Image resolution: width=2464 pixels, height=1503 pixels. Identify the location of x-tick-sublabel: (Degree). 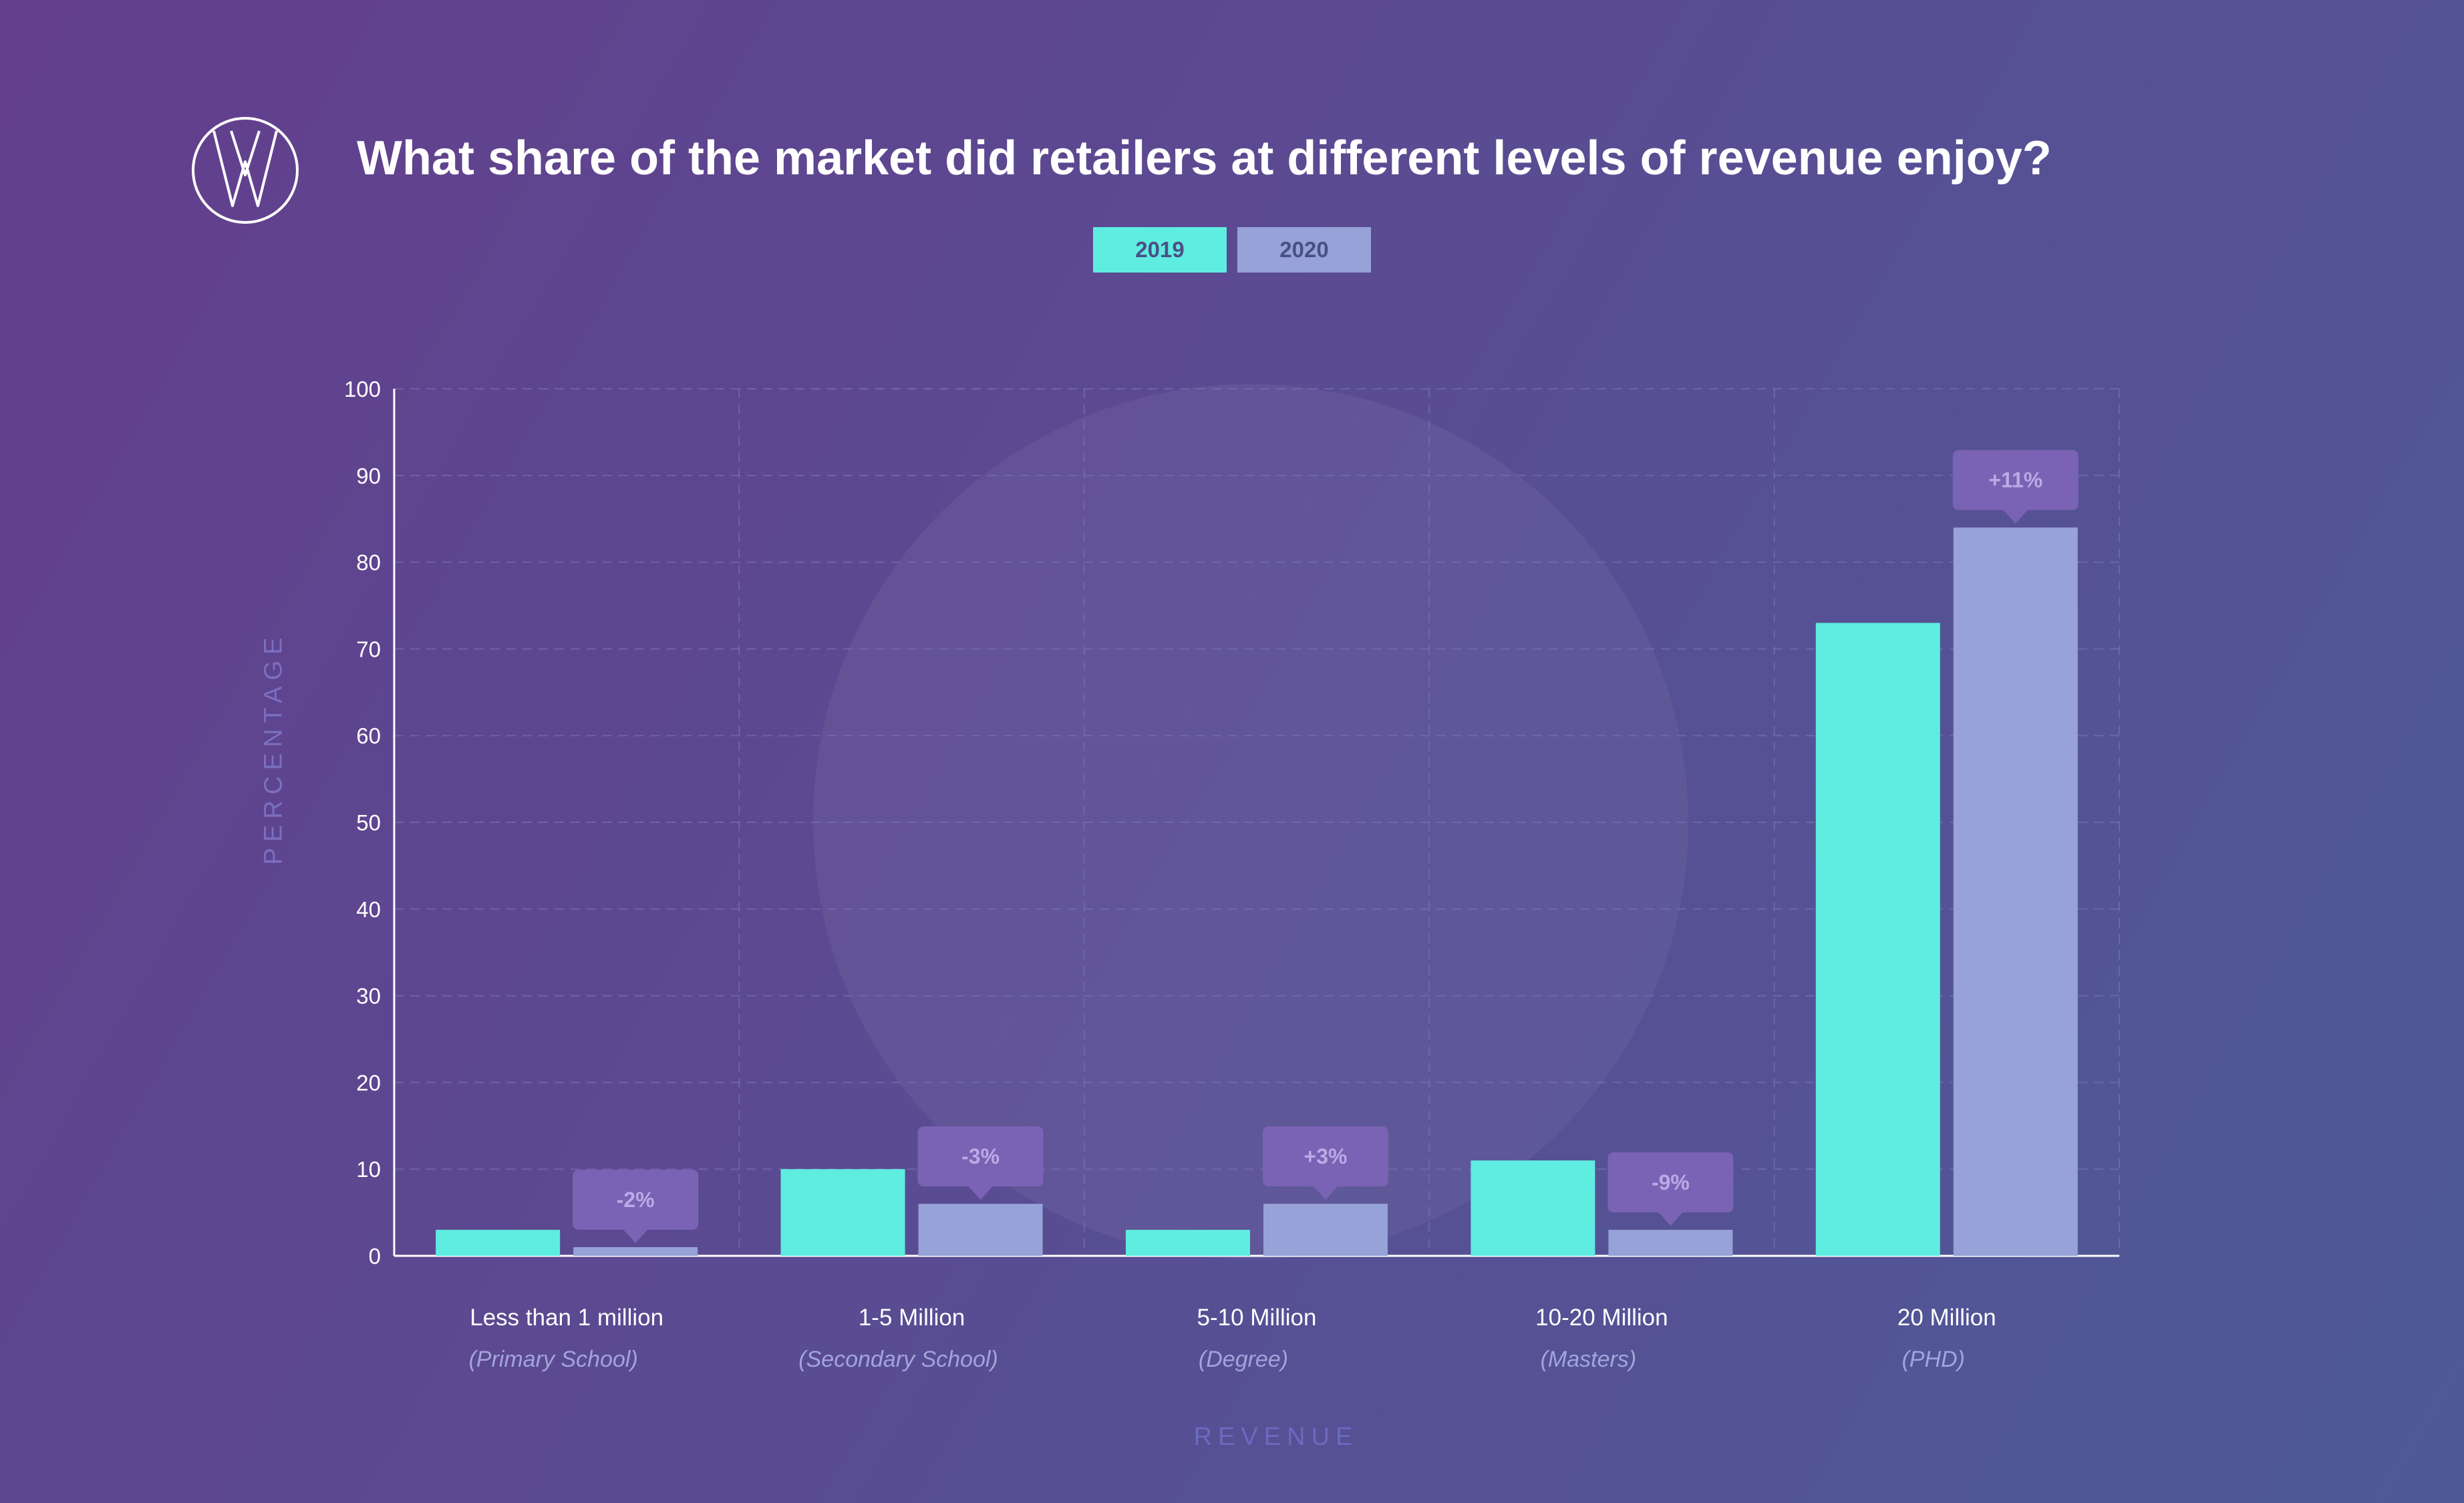
(1243, 1360).